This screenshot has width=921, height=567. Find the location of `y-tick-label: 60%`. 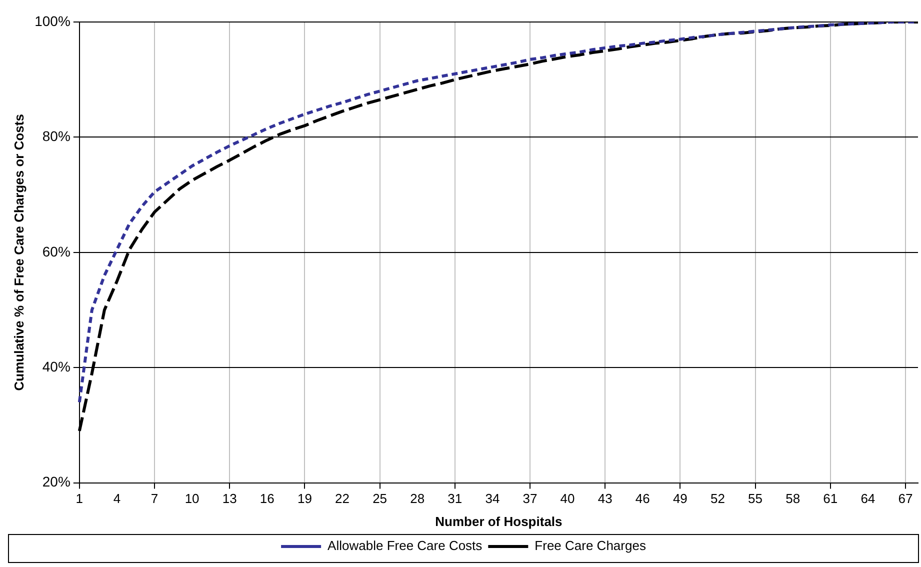

y-tick-label: 60% is located at coordinates (56, 251).